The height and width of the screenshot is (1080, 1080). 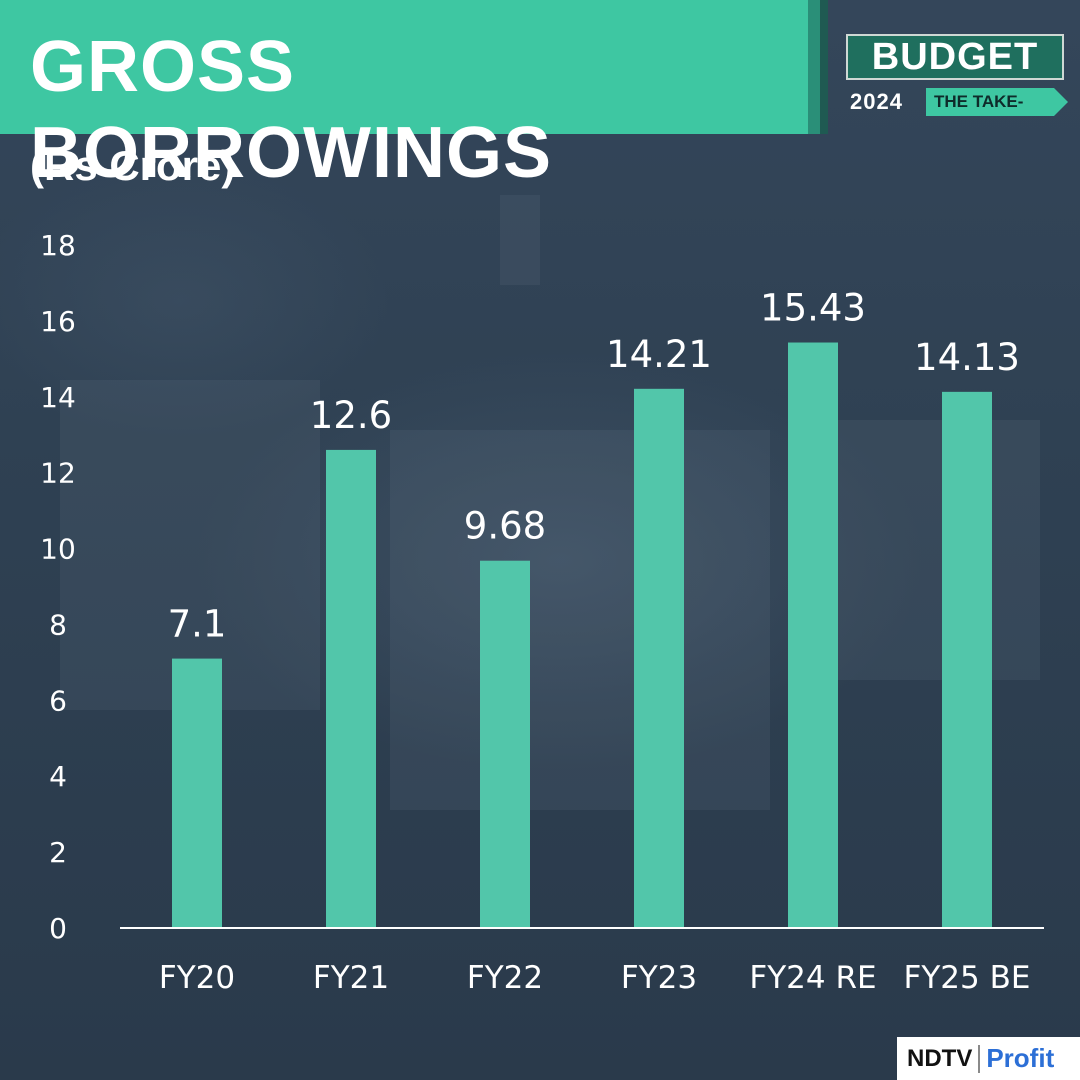 I want to click on unit-label: (Rs Crore), so click(x=133, y=165).